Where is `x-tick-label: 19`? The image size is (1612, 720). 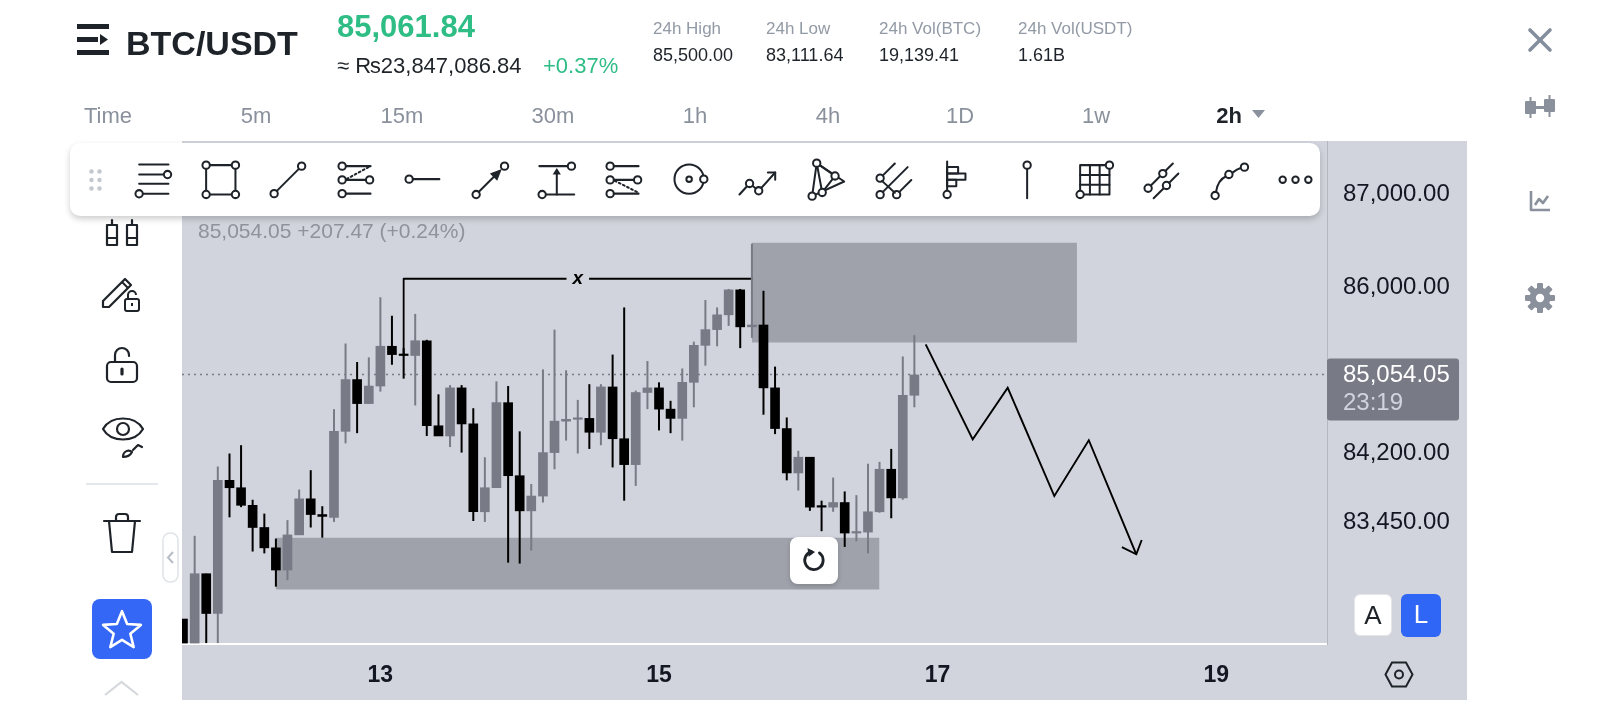
x-tick-label: 19 is located at coordinates (1216, 674).